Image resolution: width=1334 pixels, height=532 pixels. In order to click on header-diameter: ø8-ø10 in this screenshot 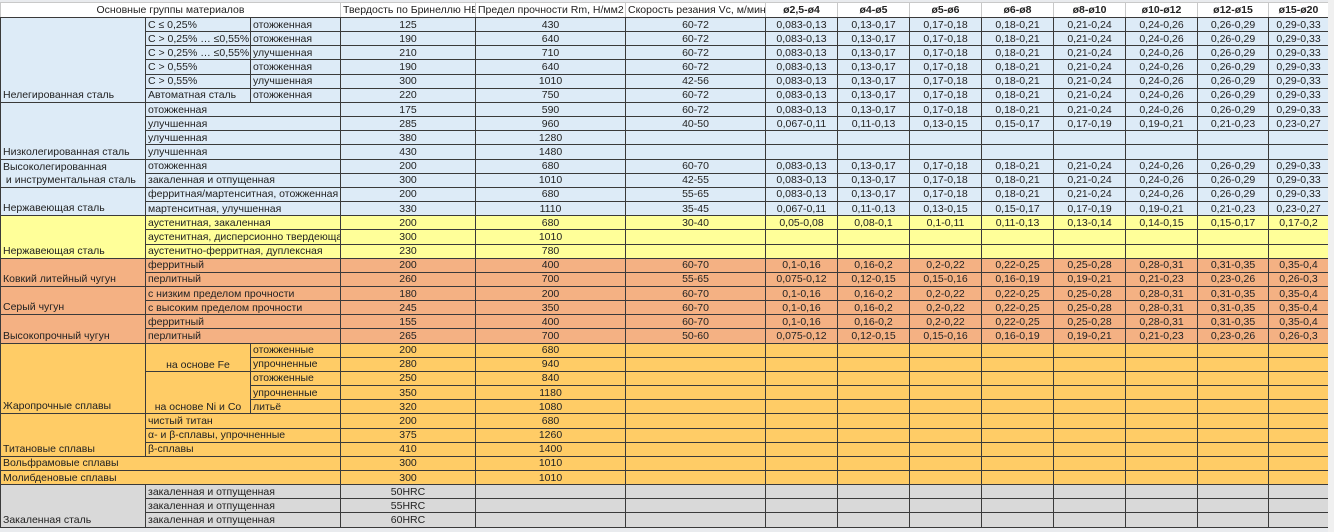, I will do `click(1089, 10)`.